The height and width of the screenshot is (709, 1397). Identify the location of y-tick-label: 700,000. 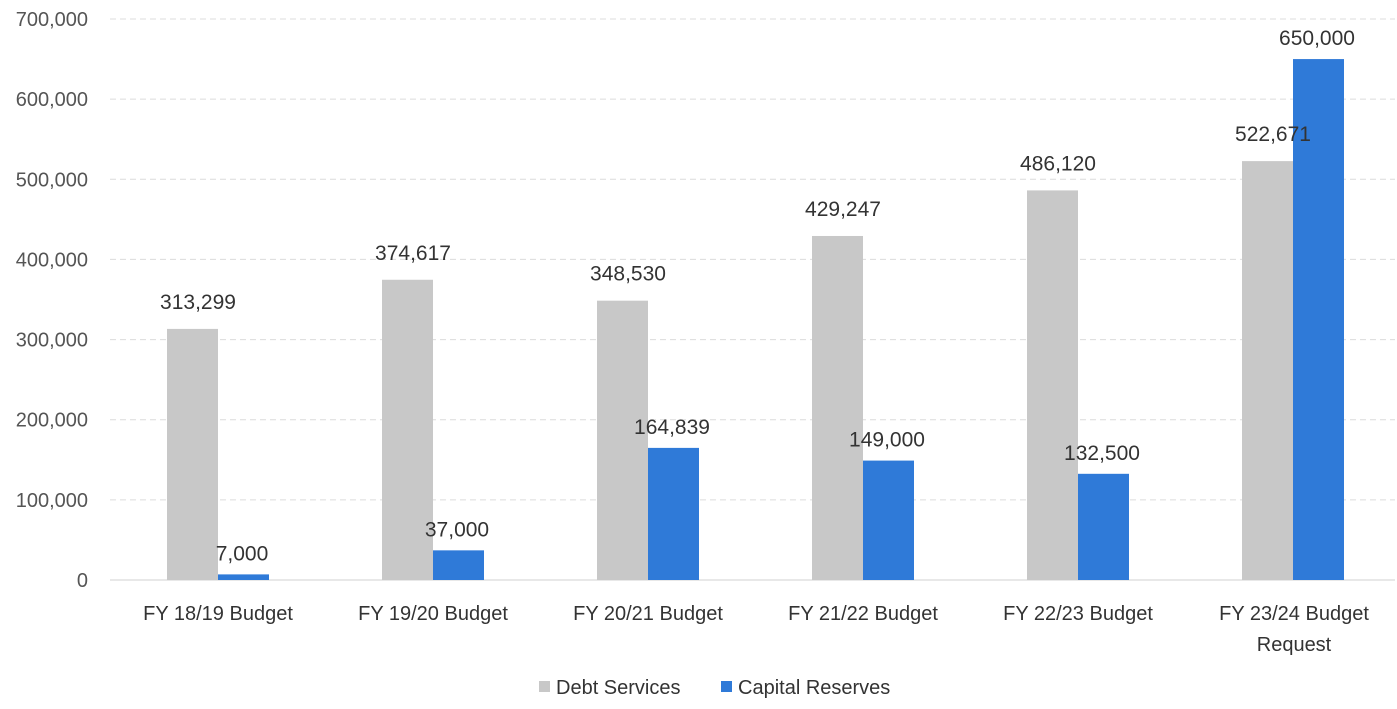
(52, 20).